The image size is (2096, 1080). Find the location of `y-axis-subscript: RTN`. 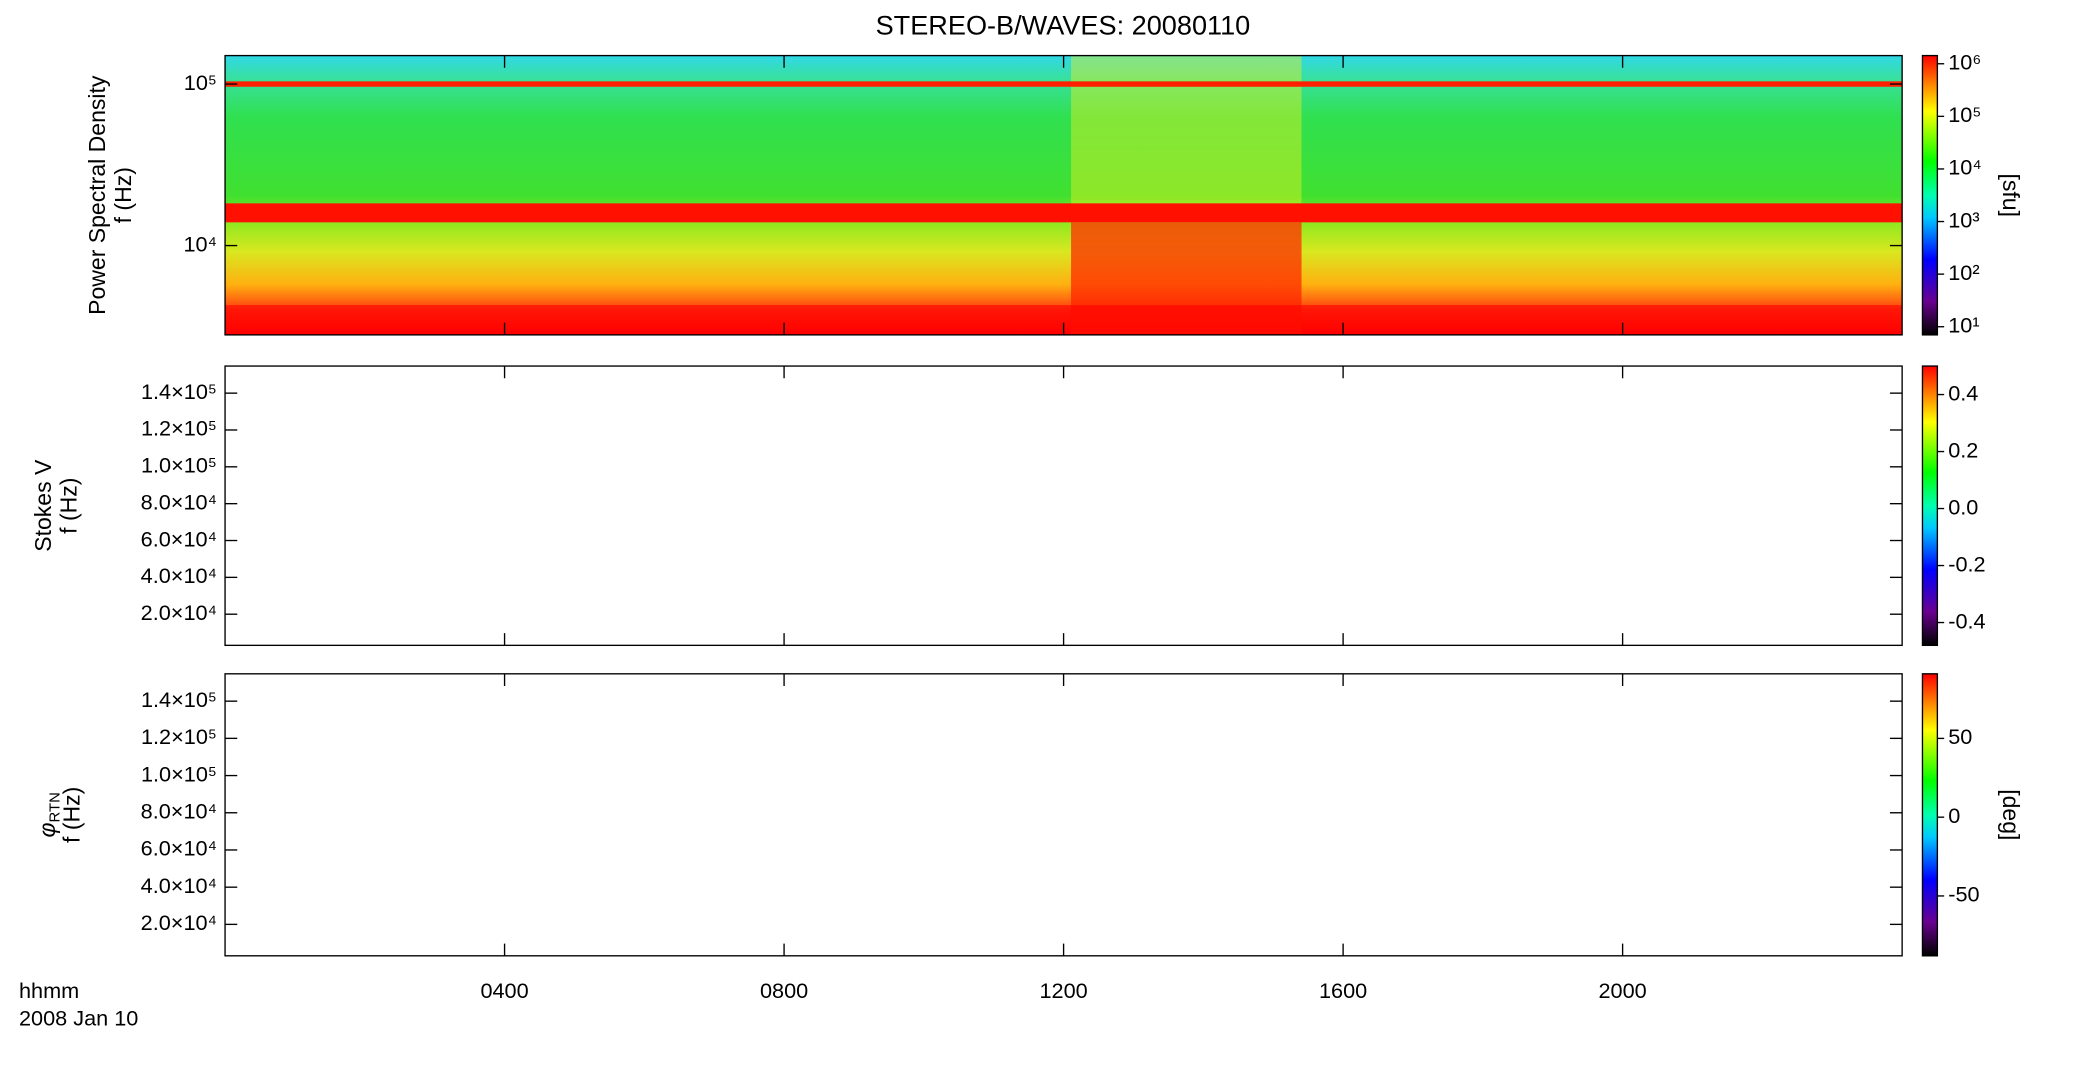

y-axis-subscript: RTN is located at coordinates (56, 807).